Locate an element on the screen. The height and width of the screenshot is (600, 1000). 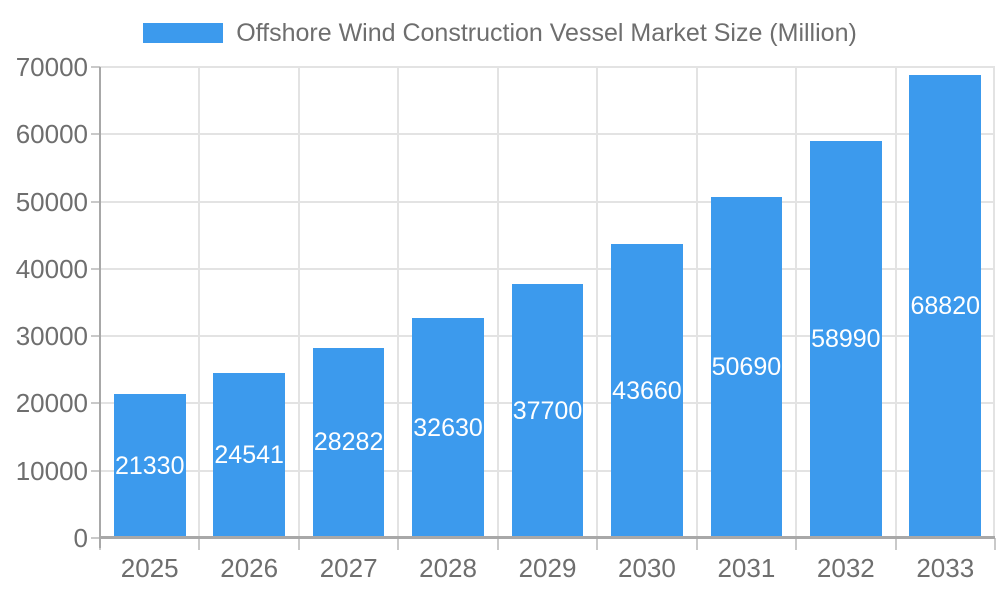
x-tick-label-2033: 2033 is located at coordinates (945, 568).